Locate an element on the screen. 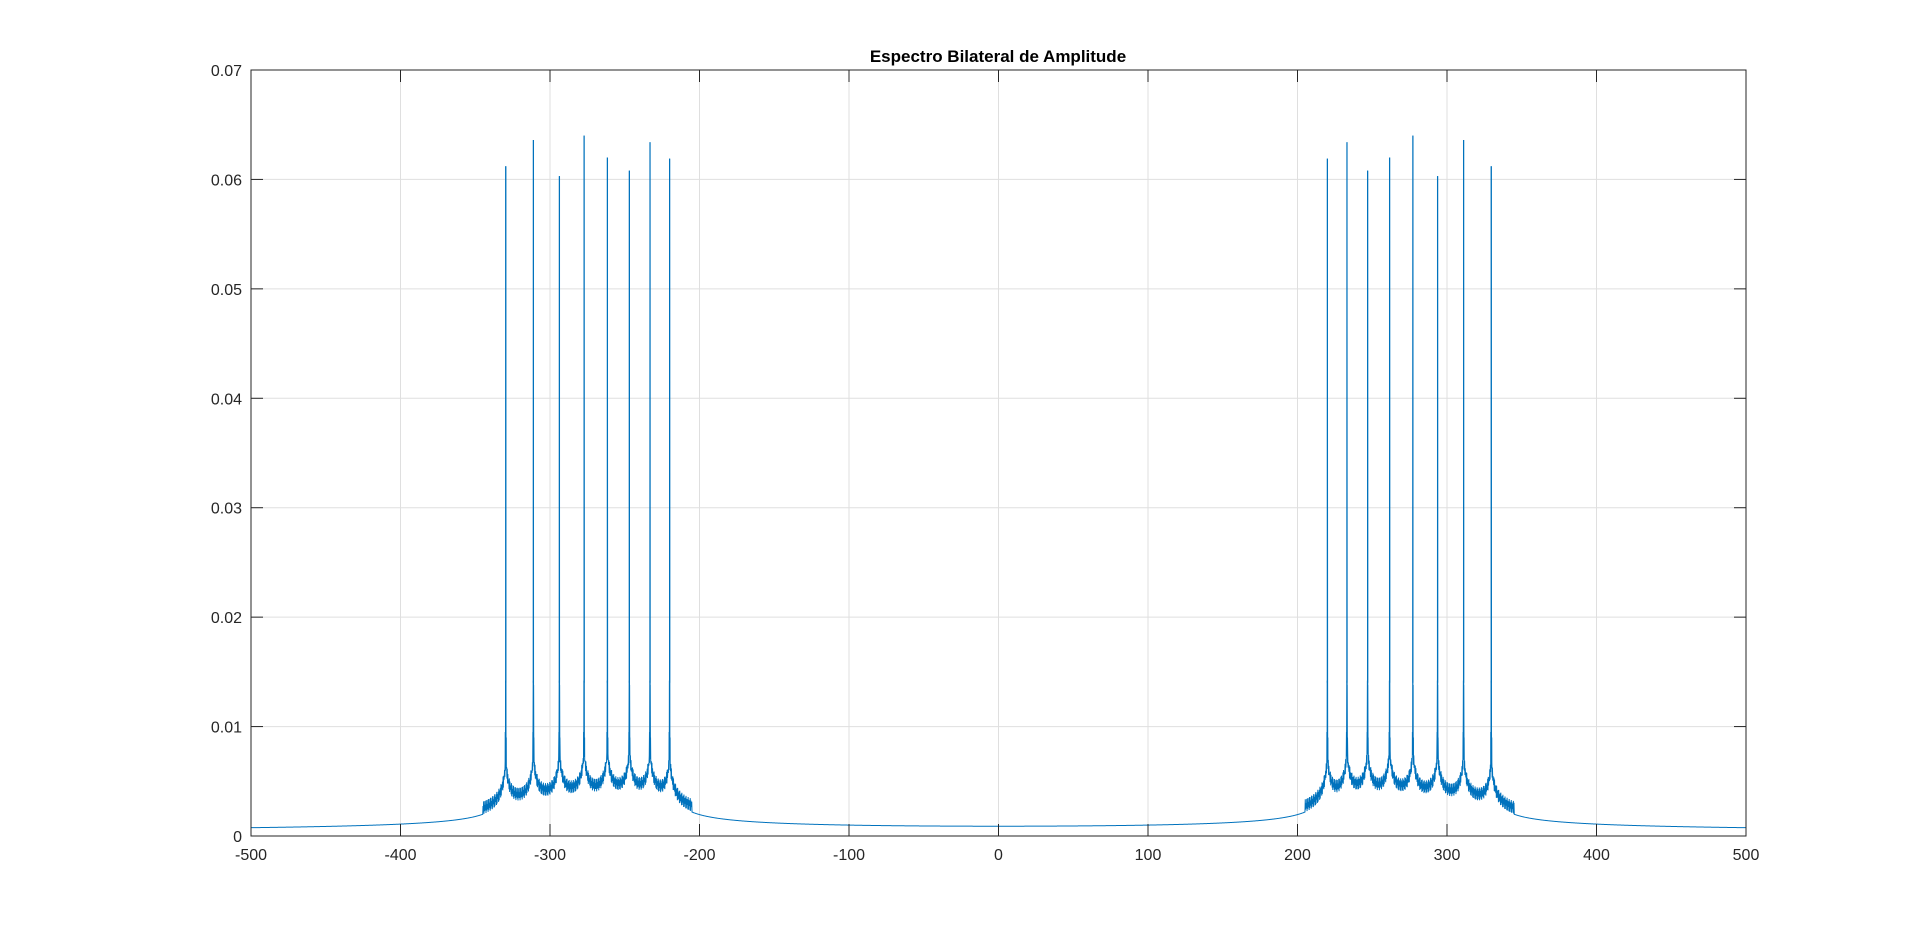 This screenshot has height=936, width=1920. y-tick-label: 0.06 is located at coordinates (226, 180).